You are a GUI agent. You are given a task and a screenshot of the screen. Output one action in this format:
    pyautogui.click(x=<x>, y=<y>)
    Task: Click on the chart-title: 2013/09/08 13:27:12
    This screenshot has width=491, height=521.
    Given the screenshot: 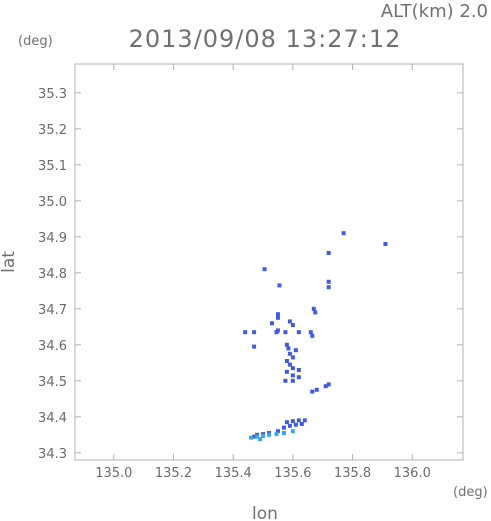 What is the action you would take?
    pyautogui.click(x=265, y=39)
    